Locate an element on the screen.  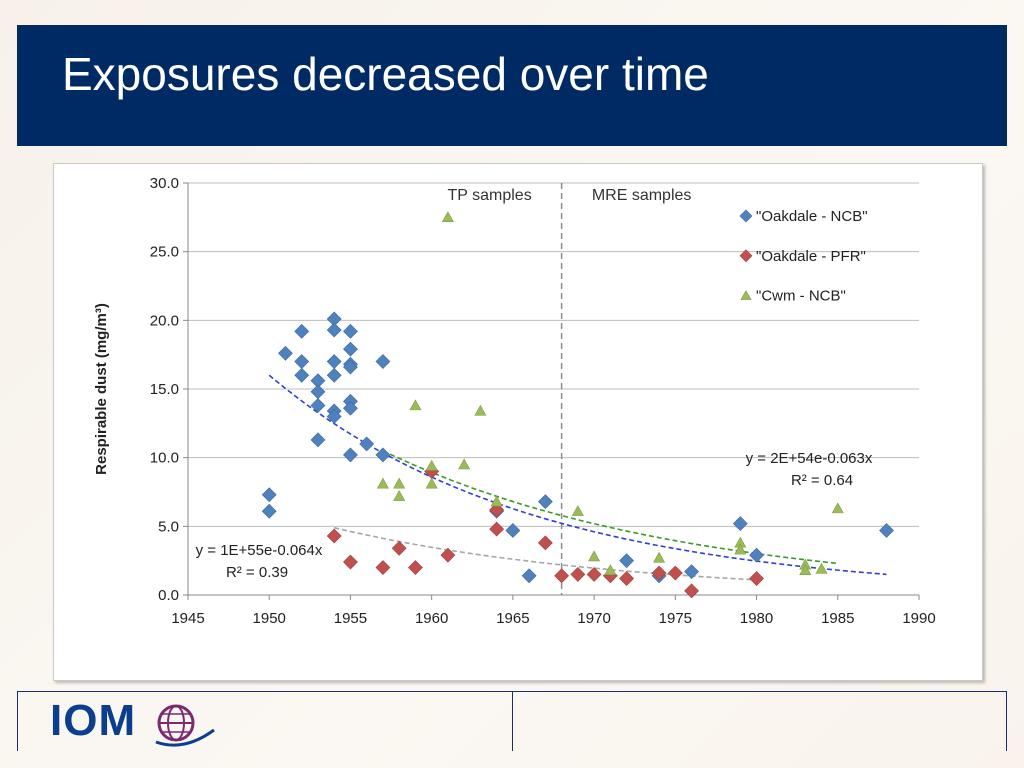
equation-ncb: y = 2E+54e-0.063x is located at coordinates (809, 458).